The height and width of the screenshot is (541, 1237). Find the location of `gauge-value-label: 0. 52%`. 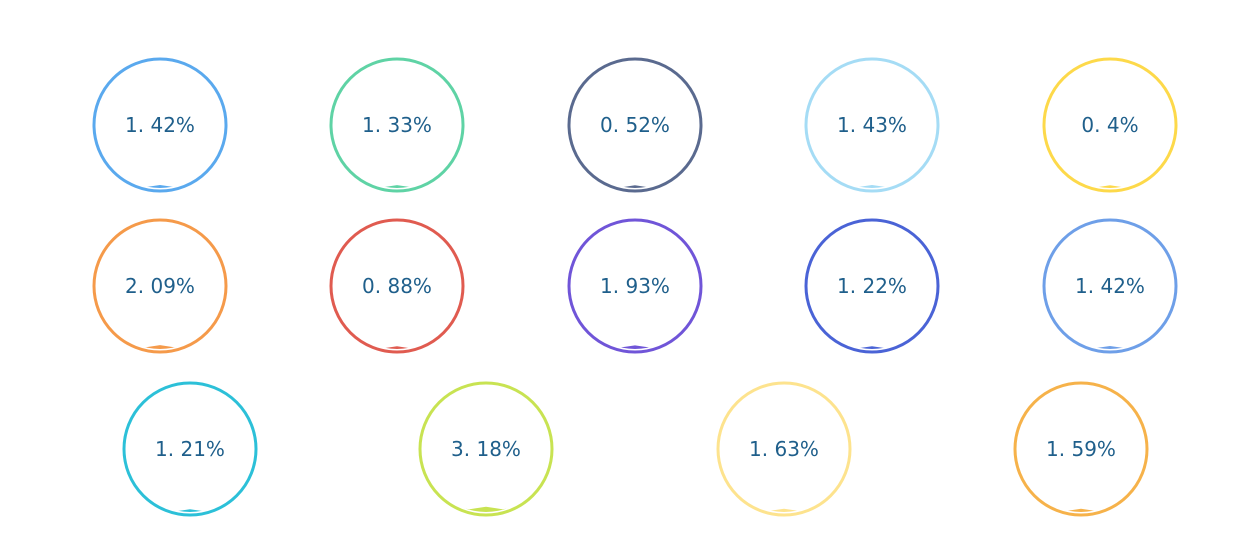

gauge-value-label: 0. 52% is located at coordinates (635, 125).